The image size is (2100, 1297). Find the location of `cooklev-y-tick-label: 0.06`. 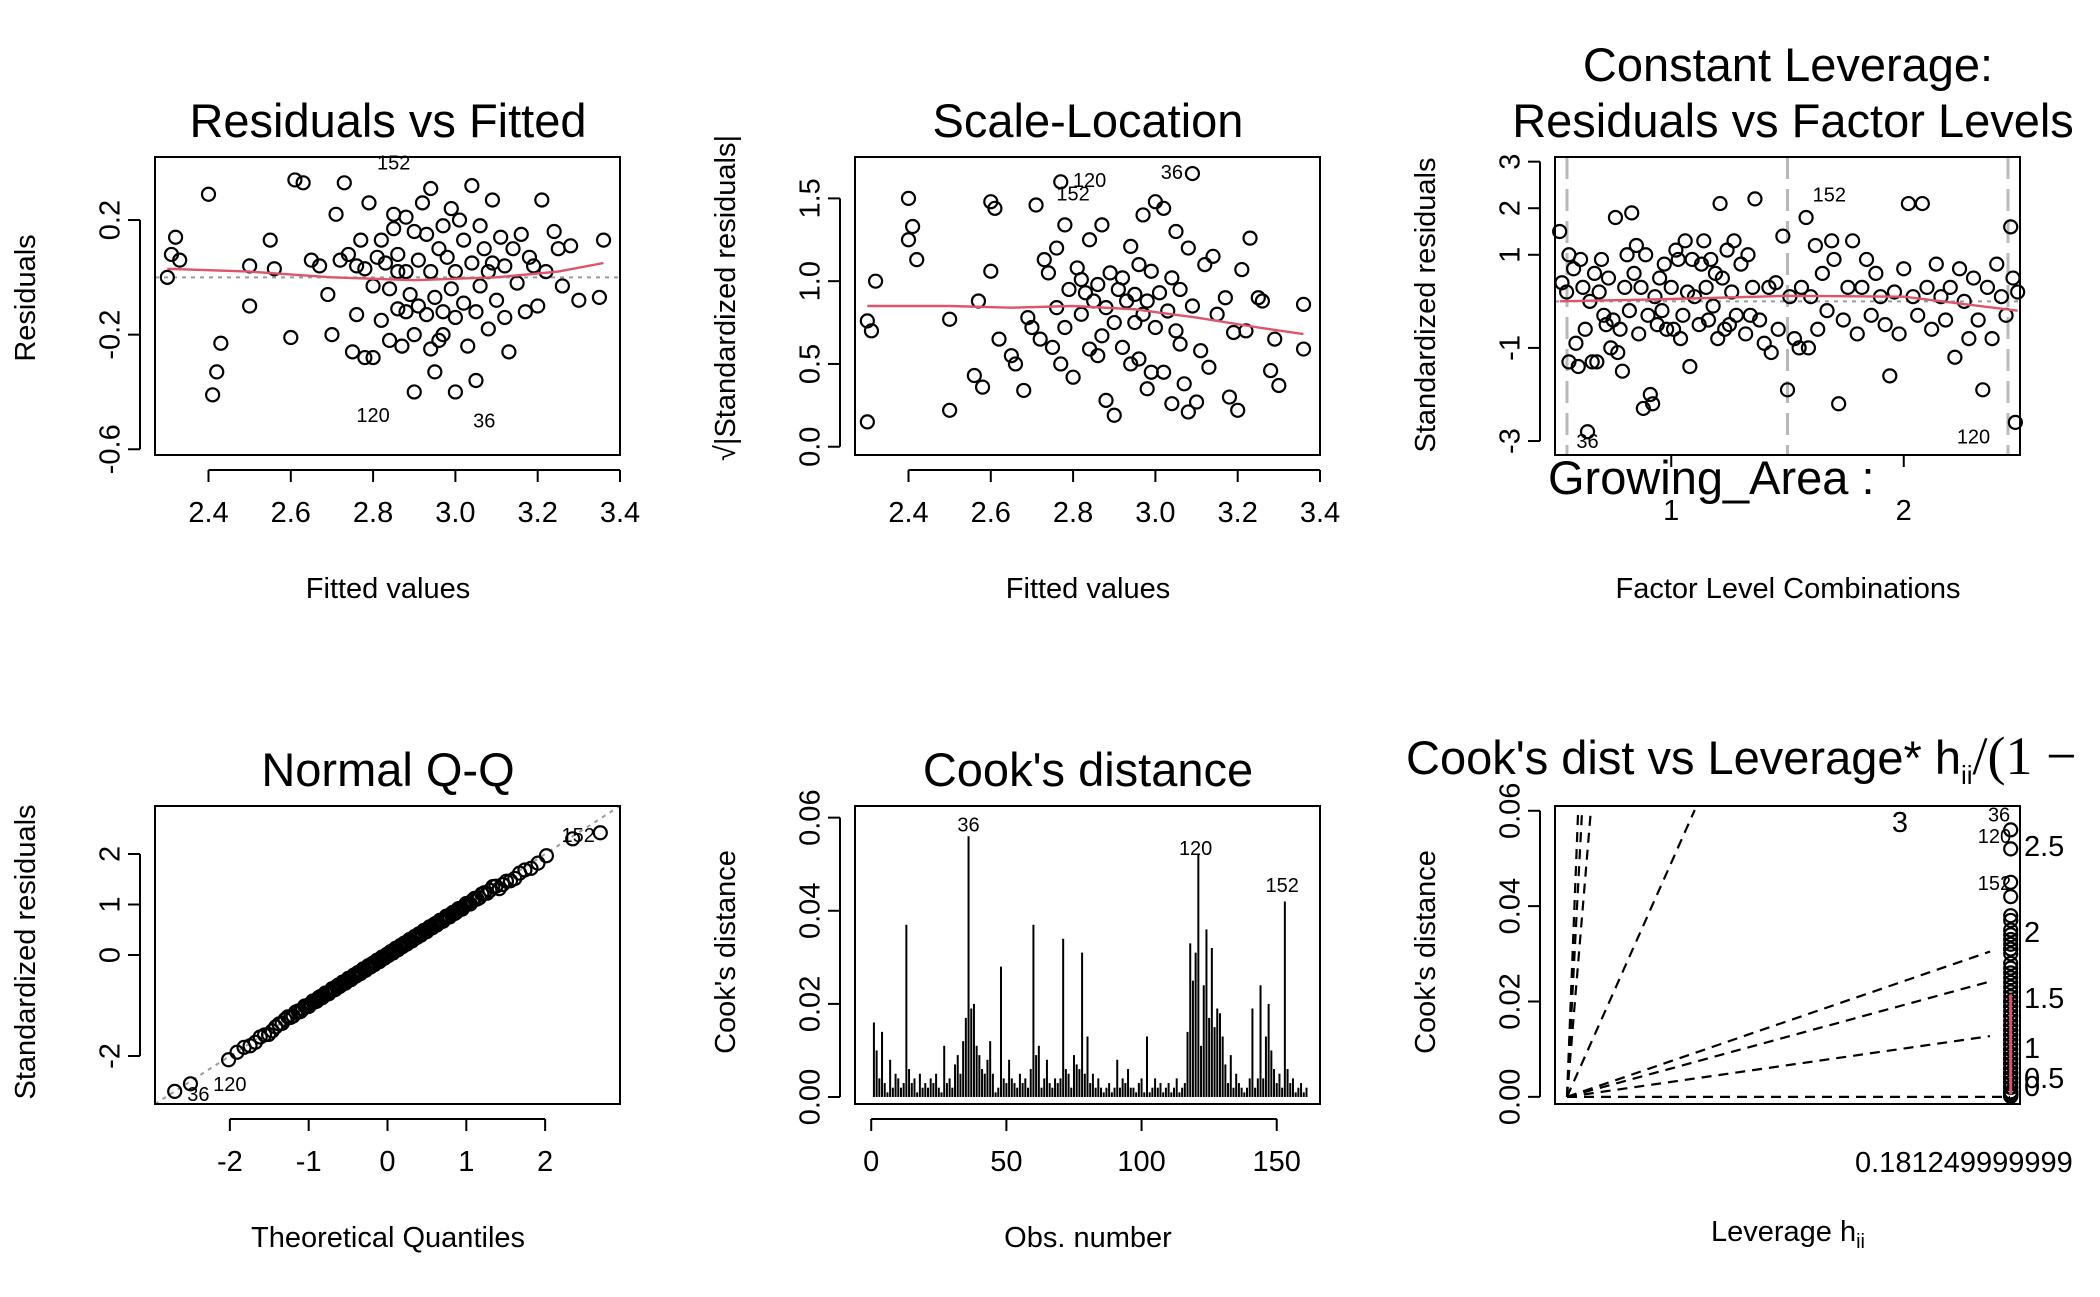

cooklev-y-tick-label: 0.06 is located at coordinates (1511, 811).